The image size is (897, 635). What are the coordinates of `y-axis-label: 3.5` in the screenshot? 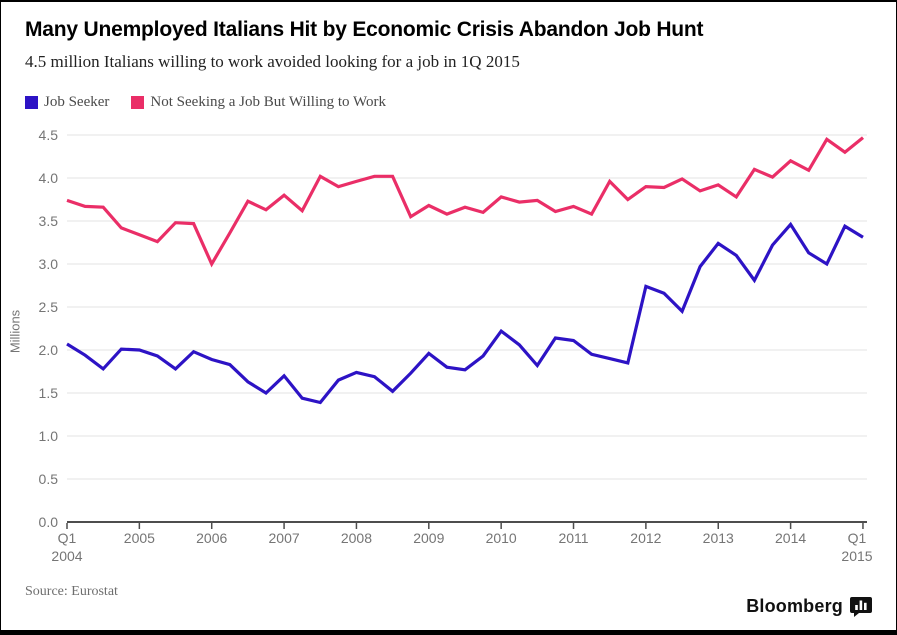 It's located at (48, 221).